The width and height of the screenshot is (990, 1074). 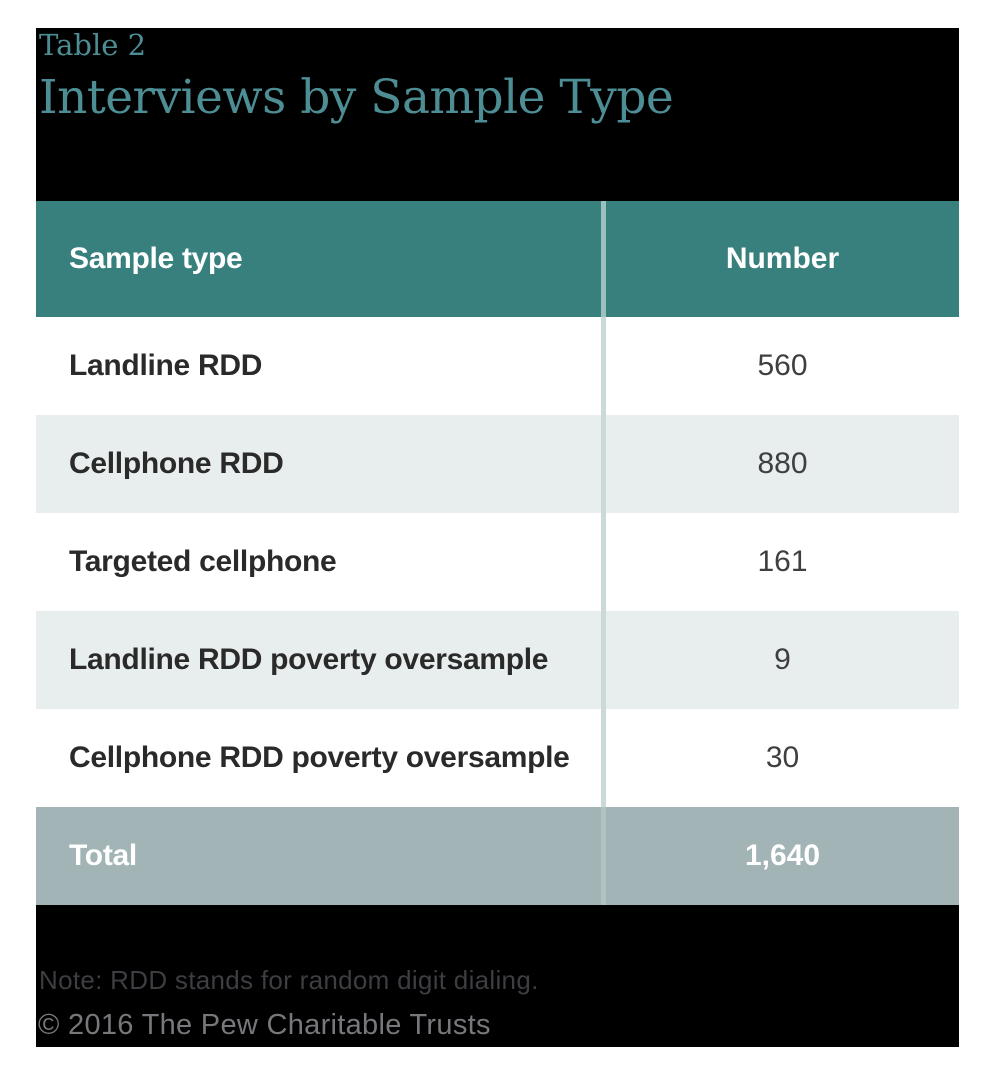 What do you see at coordinates (782, 365) in the screenshot?
I see `row-value: 560` at bounding box center [782, 365].